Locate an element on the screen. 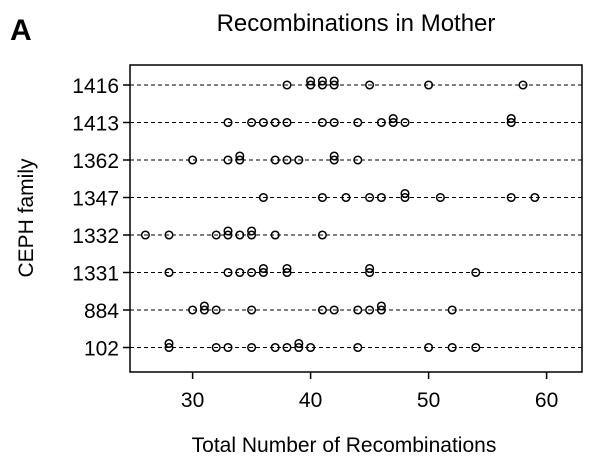 The height and width of the screenshot is (474, 600). y-tick-label-1332: 1332 is located at coordinates (95, 236).